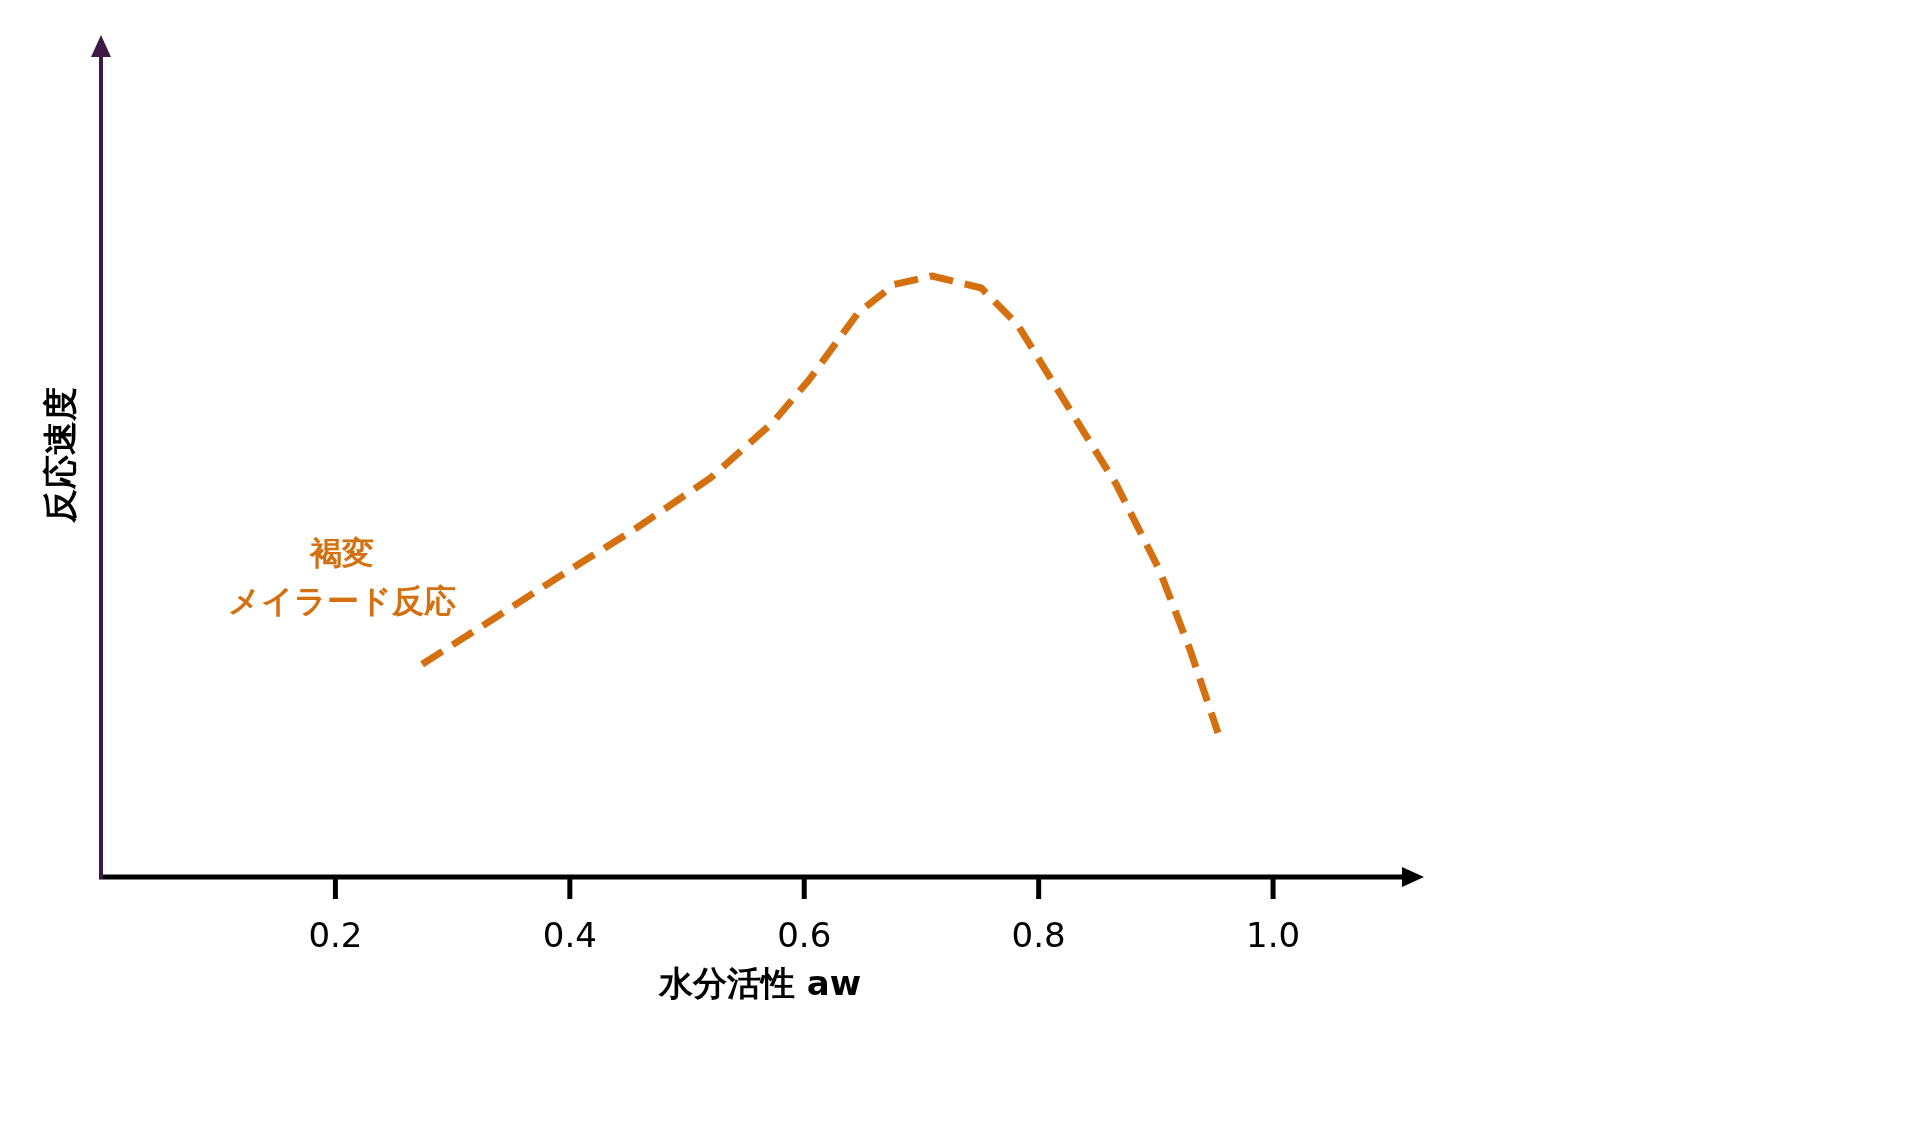 The height and width of the screenshot is (1136, 1920). Describe the element at coordinates (335, 935) in the screenshot. I see `x-tick-label: 0.2` at that location.